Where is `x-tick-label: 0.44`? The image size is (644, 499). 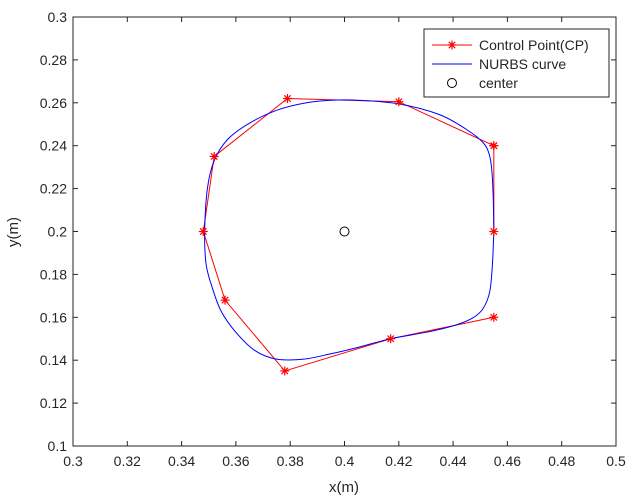 x-tick-label: 0.44 is located at coordinates (452, 461).